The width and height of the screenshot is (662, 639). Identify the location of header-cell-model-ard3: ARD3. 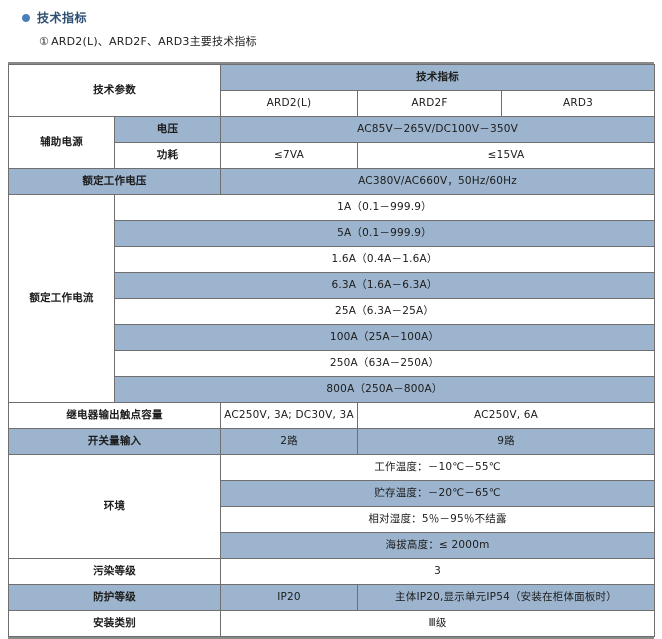
(578, 103).